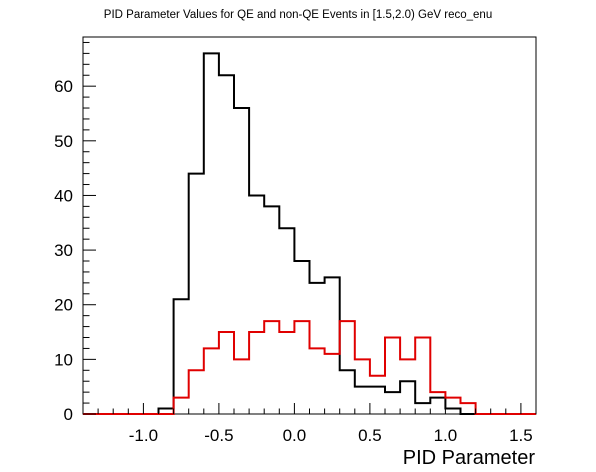 Image resolution: width=596 pixels, height=472 pixels. What do you see at coordinates (521, 435) in the screenshot?
I see `x-tick-label: 1.5` at bounding box center [521, 435].